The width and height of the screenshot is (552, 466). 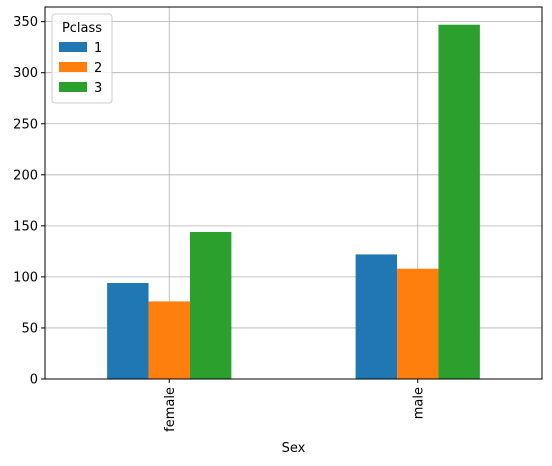 I want to click on y-tick-label: 200, so click(x=25, y=175).